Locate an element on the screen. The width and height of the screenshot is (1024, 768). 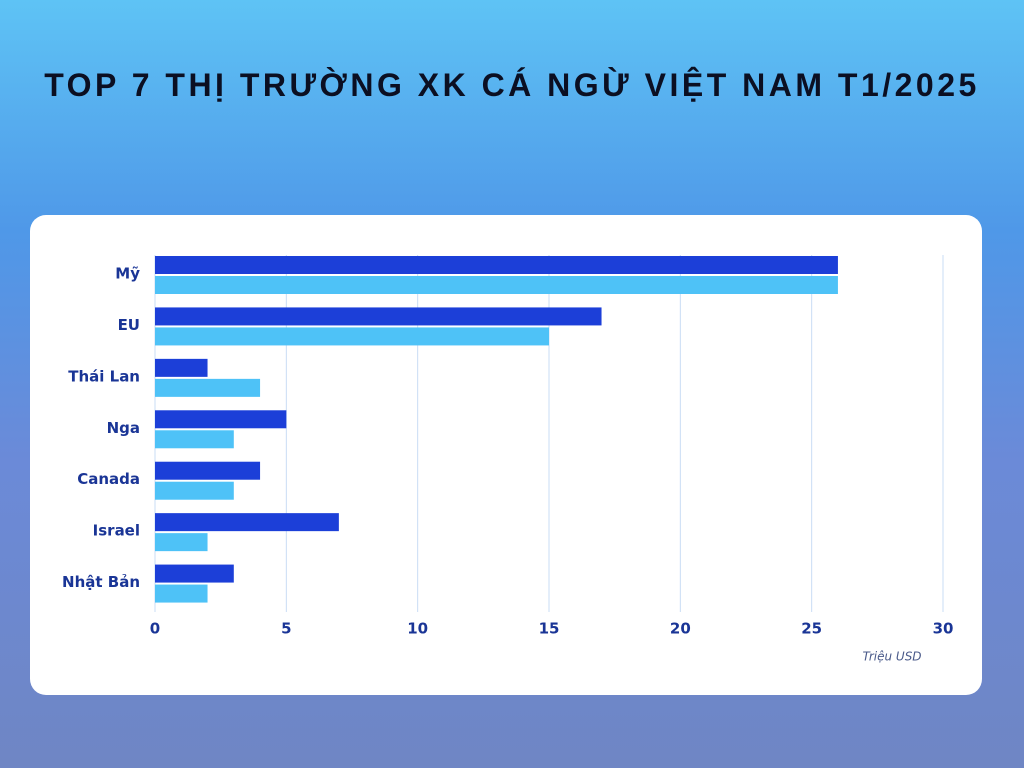
x-axis-label: Triệu USD is located at coordinates (891, 657).